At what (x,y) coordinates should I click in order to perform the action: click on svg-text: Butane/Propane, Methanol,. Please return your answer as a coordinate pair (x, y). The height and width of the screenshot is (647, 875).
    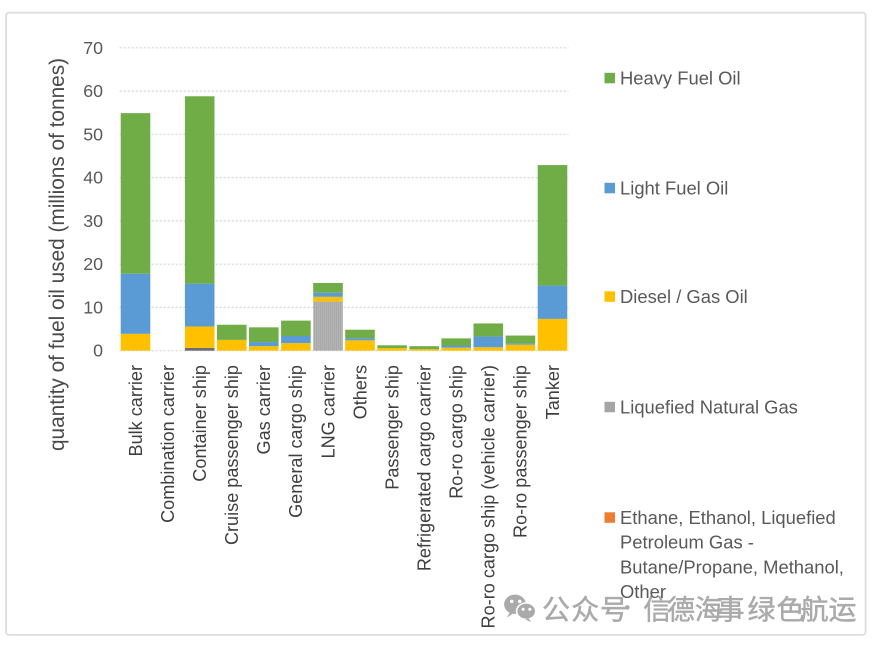
    Looking at the image, I should click on (732, 566).